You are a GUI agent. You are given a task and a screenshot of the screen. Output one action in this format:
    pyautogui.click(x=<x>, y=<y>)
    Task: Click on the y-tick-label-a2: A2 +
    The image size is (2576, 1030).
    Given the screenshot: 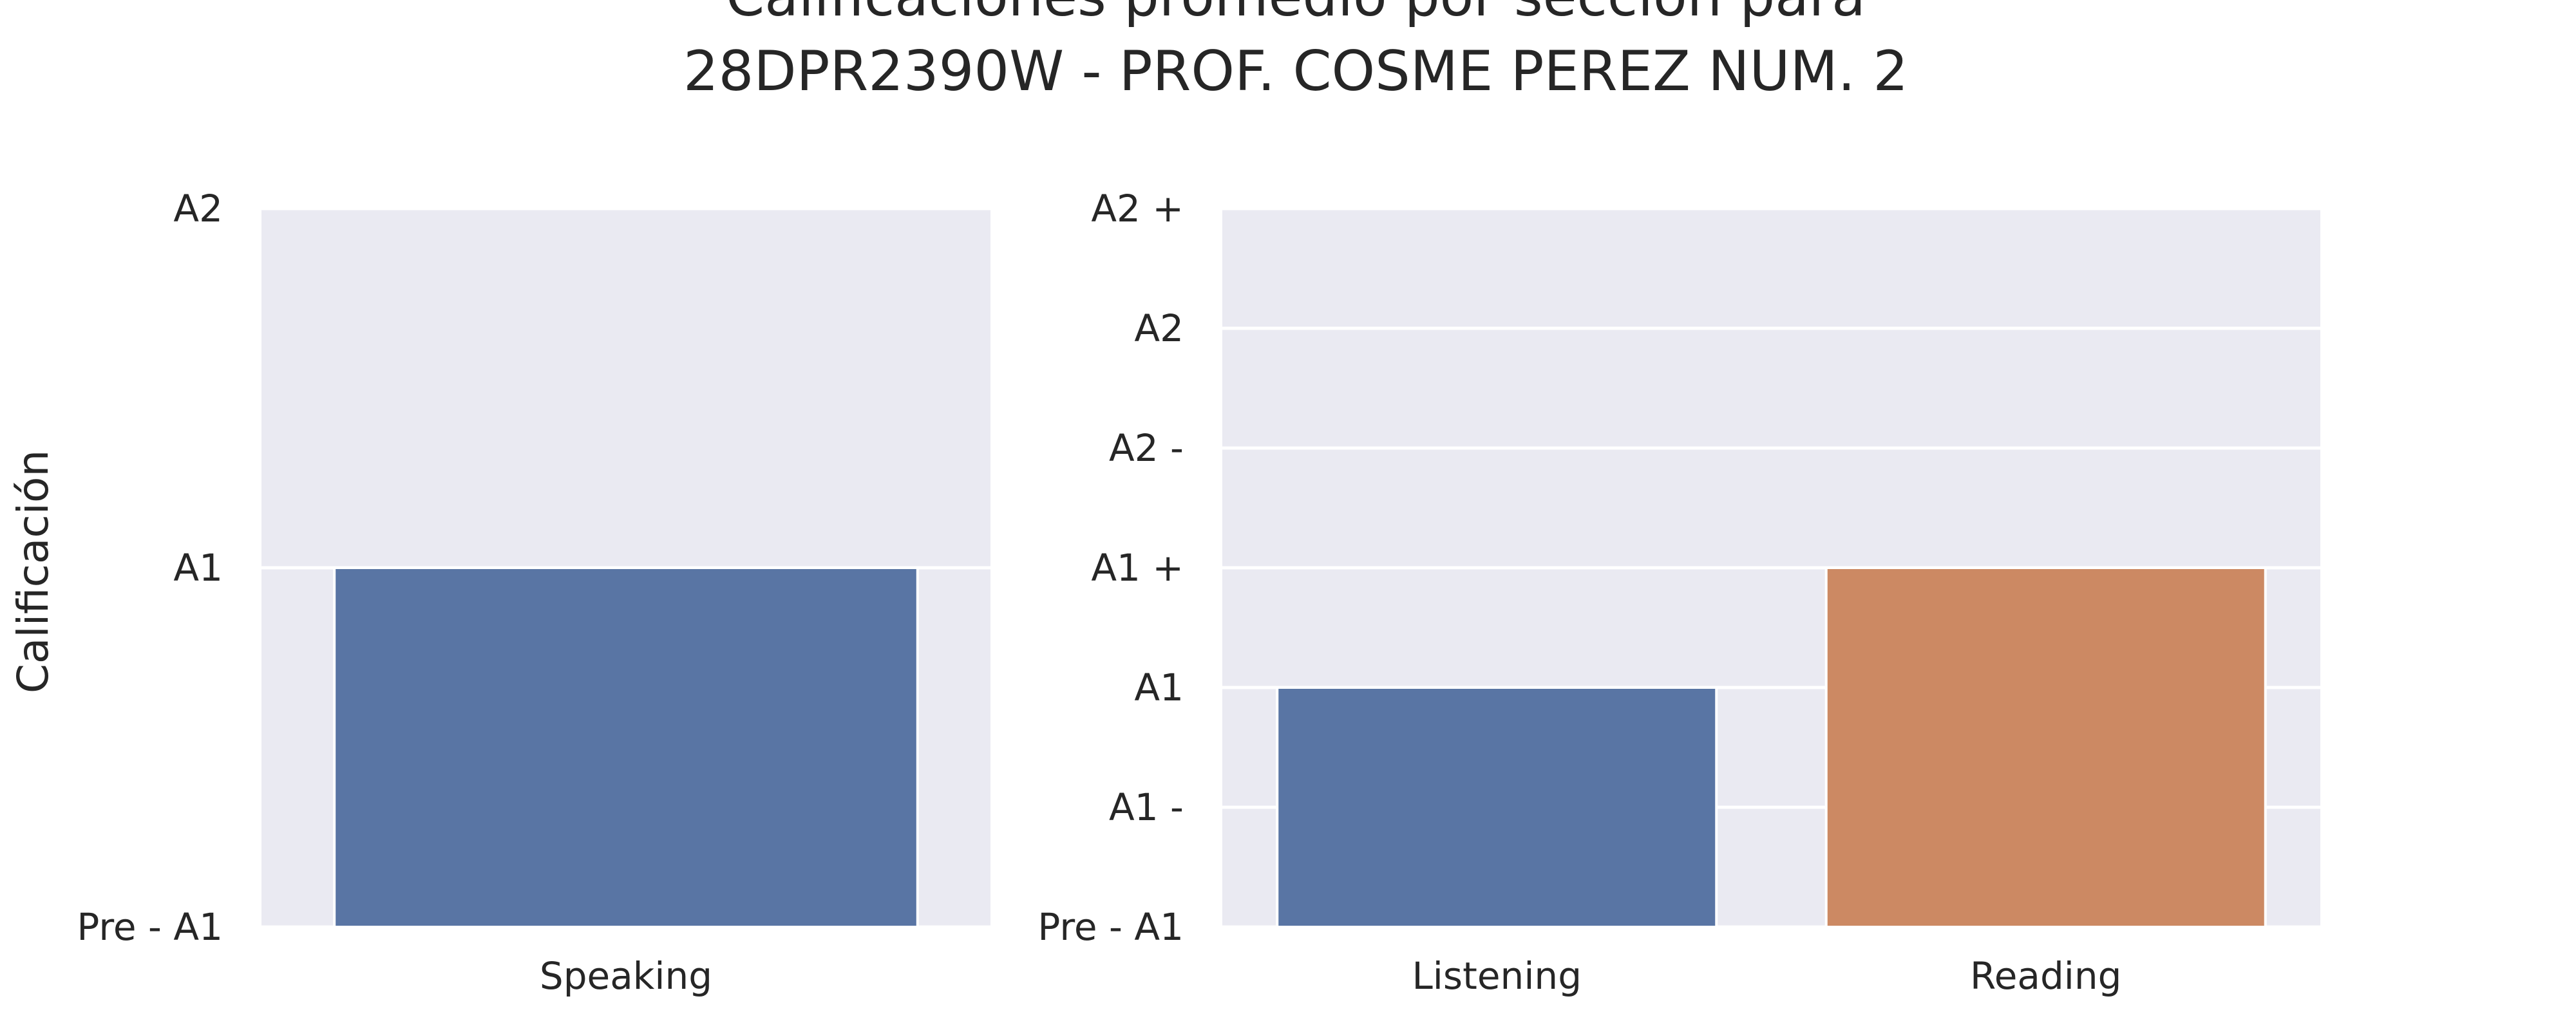 What is the action you would take?
    pyautogui.click(x=1137, y=208)
    